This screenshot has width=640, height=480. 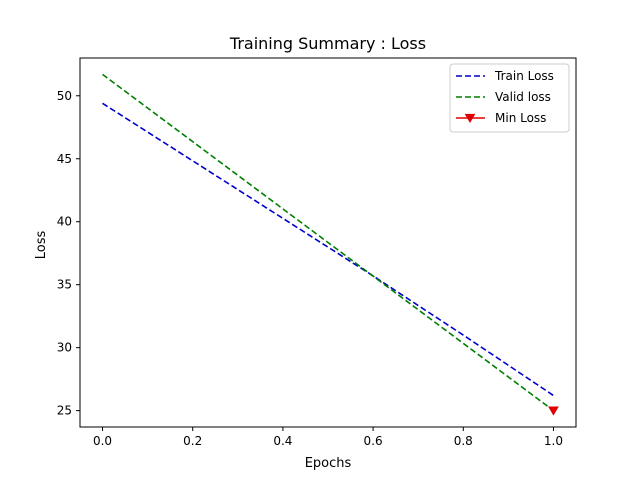 I want to click on min-loss-marker, so click(x=553, y=411).